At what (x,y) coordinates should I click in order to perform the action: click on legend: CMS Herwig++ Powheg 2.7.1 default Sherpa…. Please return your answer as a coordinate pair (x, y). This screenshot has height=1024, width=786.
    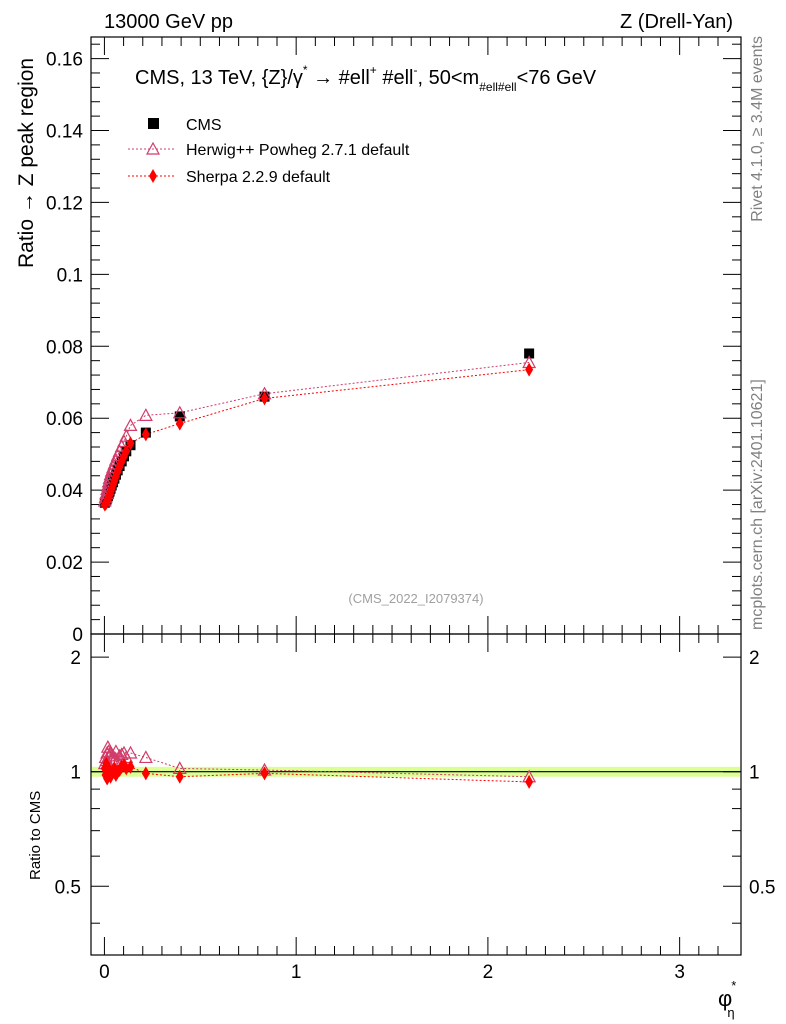
    Looking at the image, I should click on (269, 151).